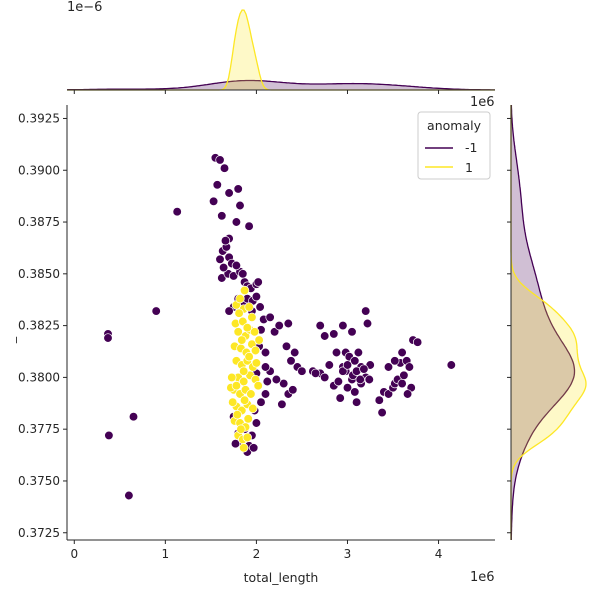 The image size is (600, 600). Describe the element at coordinates (39, 481) in the screenshot. I see `y-tick-label: 0.3750` at that location.